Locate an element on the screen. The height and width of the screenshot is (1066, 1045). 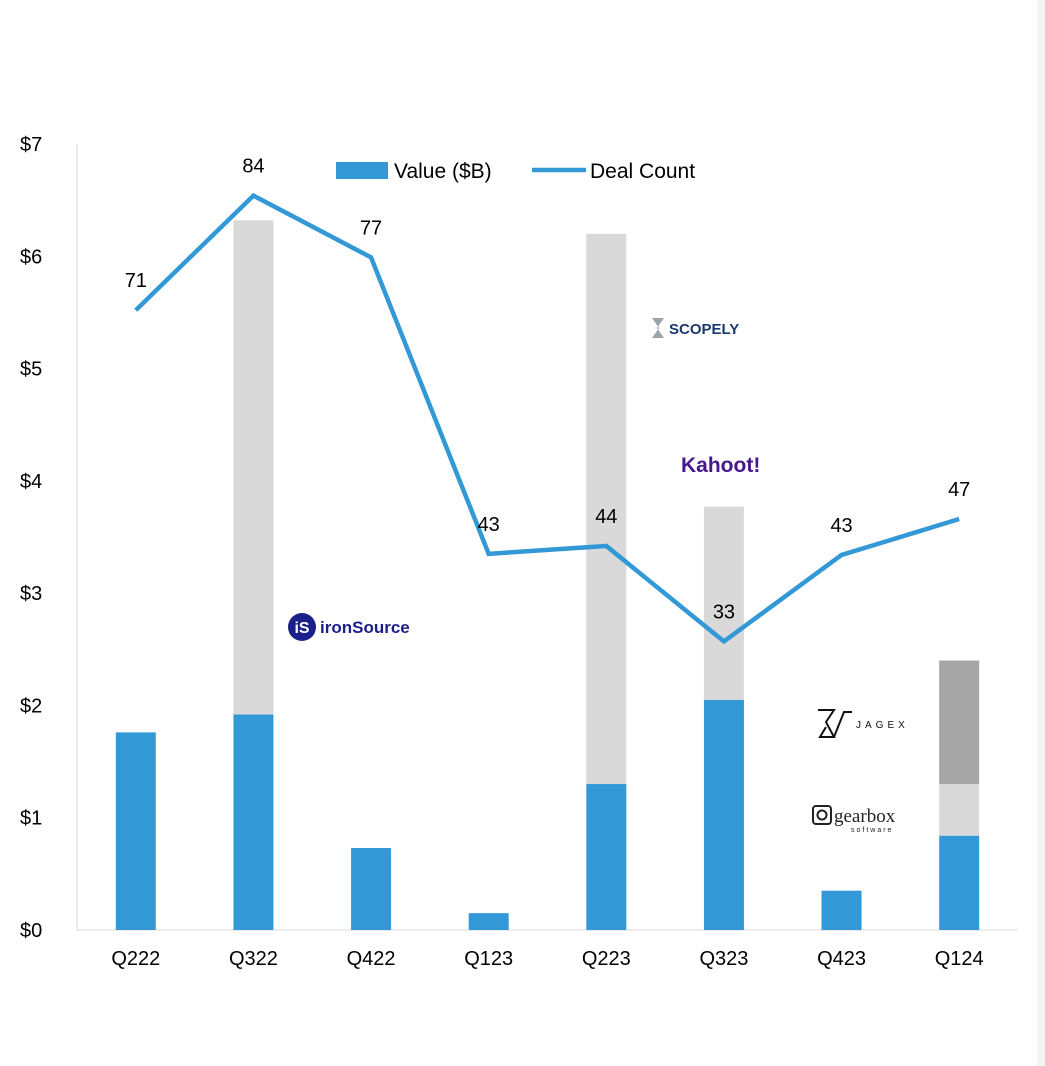
y-tick-label: $0 is located at coordinates (31, 931).